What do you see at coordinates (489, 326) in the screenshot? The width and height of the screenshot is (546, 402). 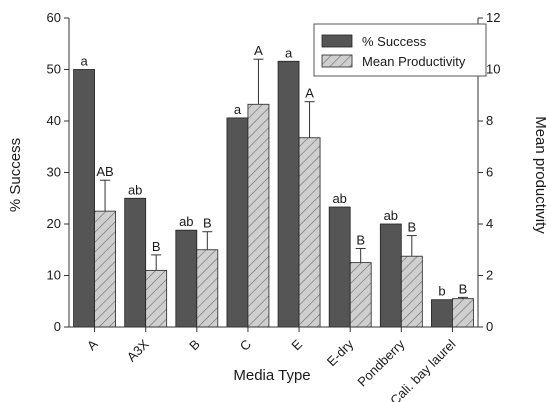 I see `y-tick-label-right: 0` at bounding box center [489, 326].